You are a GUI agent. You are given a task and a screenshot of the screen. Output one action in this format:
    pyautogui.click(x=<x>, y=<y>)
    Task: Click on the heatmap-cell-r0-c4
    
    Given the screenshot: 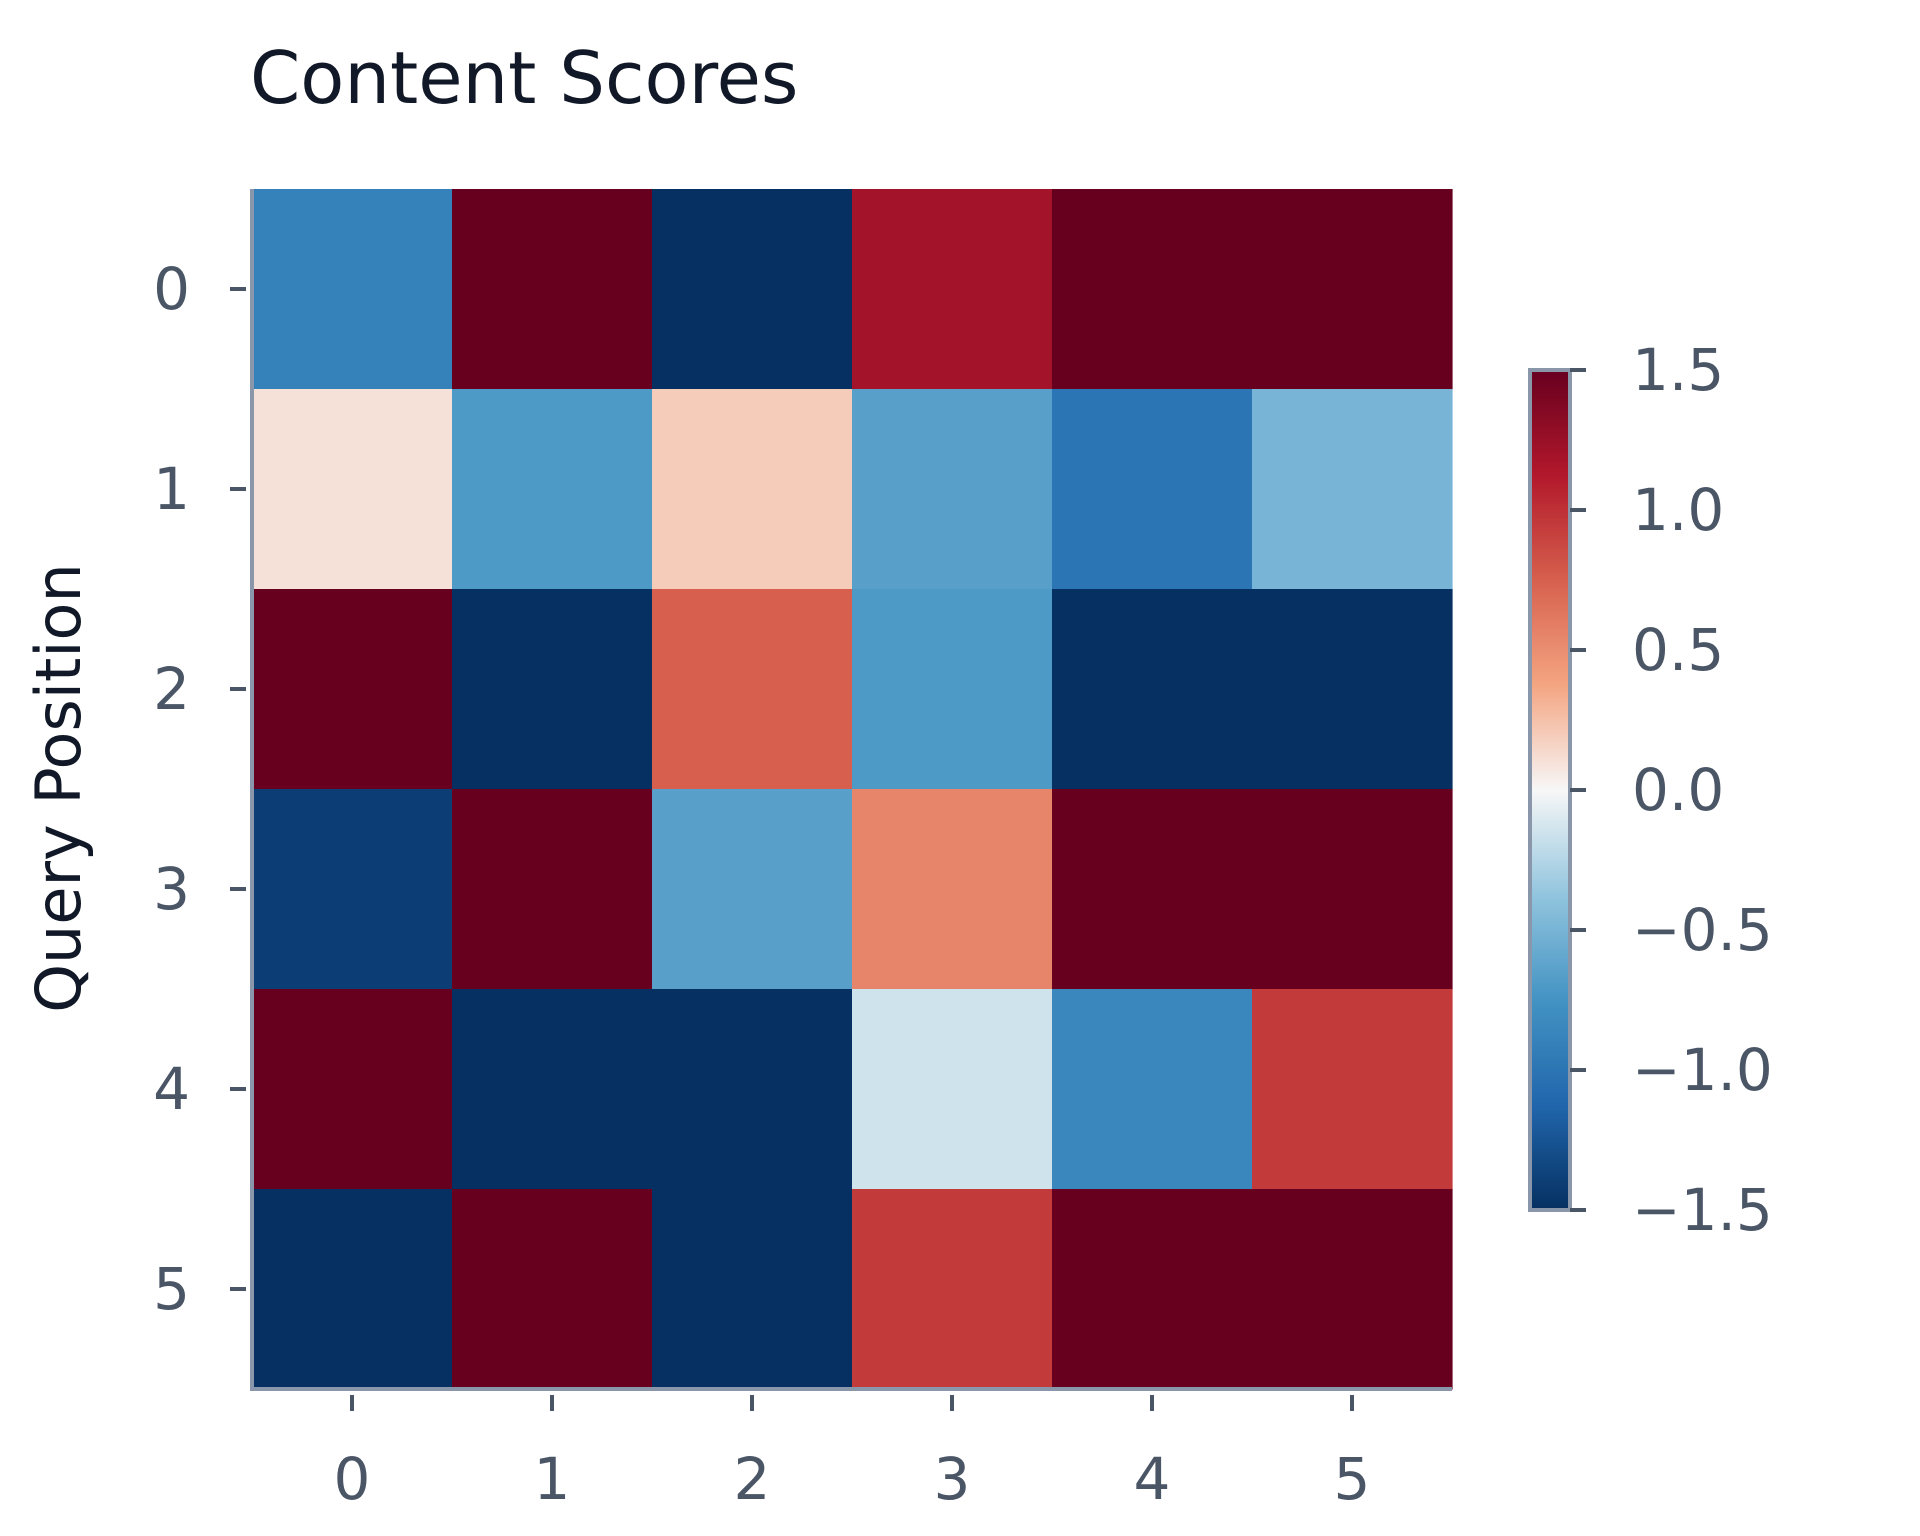 What is the action you would take?
    pyautogui.click(x=1152, y=289)
    